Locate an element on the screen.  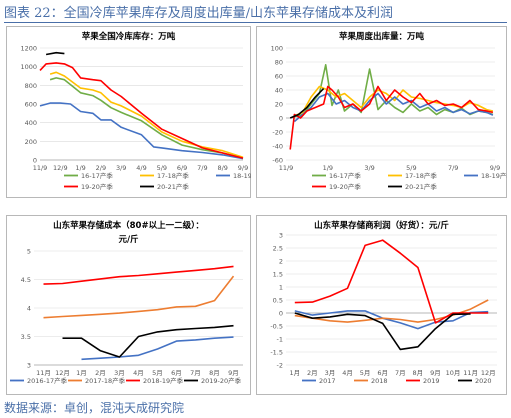
legend-label: 2016-17产季 is located at coordinates (47, 380).